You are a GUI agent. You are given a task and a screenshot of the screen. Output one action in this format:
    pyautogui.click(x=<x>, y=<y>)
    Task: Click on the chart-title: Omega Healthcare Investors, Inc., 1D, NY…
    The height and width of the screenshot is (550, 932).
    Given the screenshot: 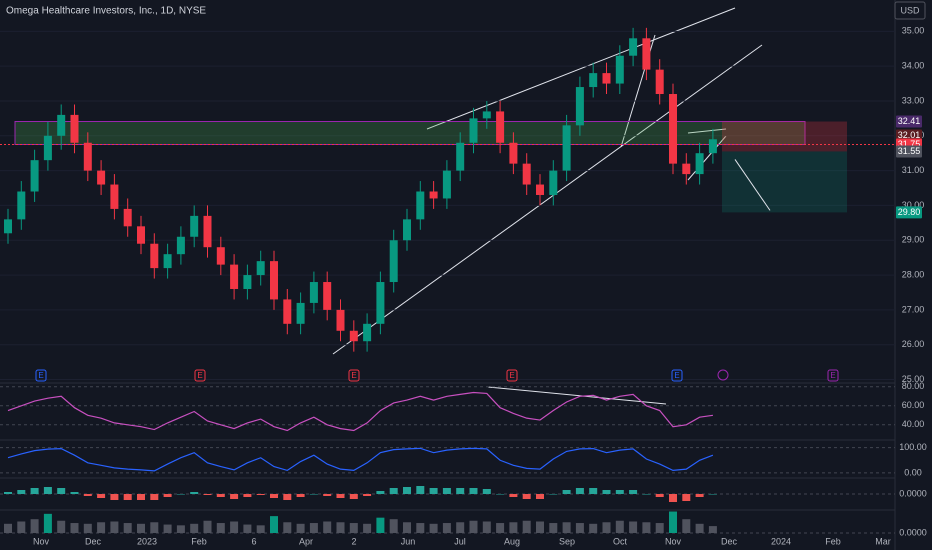 What is the action you would take?
    pyautogui.click(x=106, y=11)
    